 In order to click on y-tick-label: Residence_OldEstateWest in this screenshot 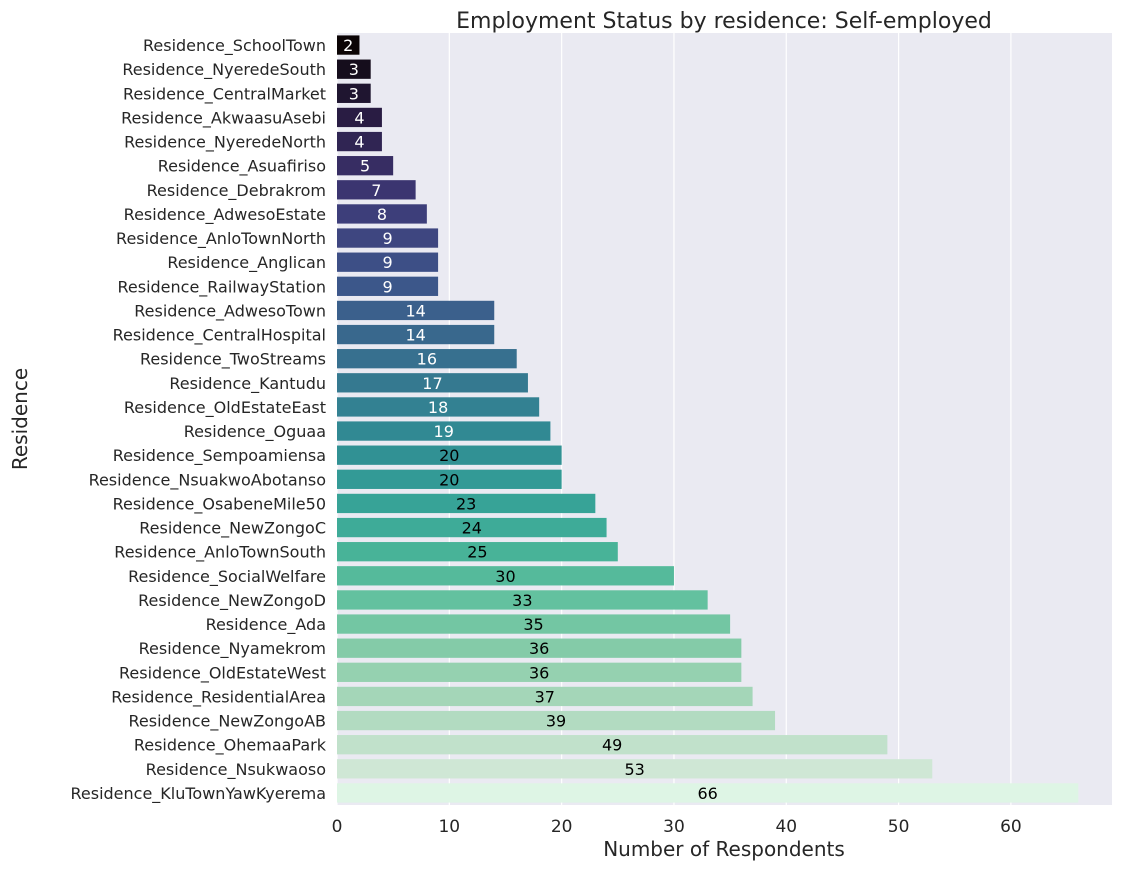, I will do `click(222, 673)`.